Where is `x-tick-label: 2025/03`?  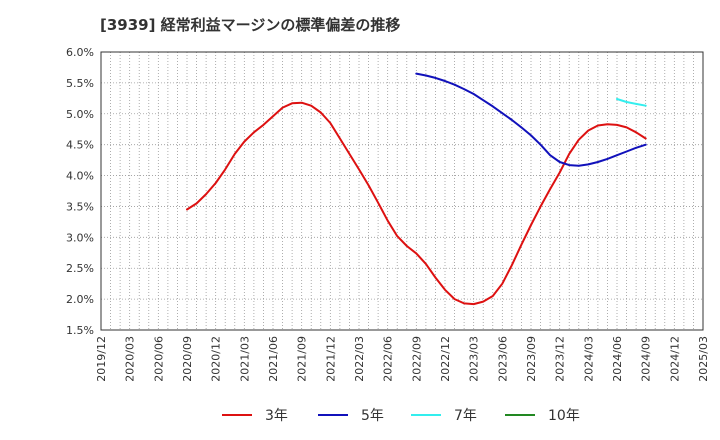 x-tick-label: 2025/03 is located at coordinates (703, 359).